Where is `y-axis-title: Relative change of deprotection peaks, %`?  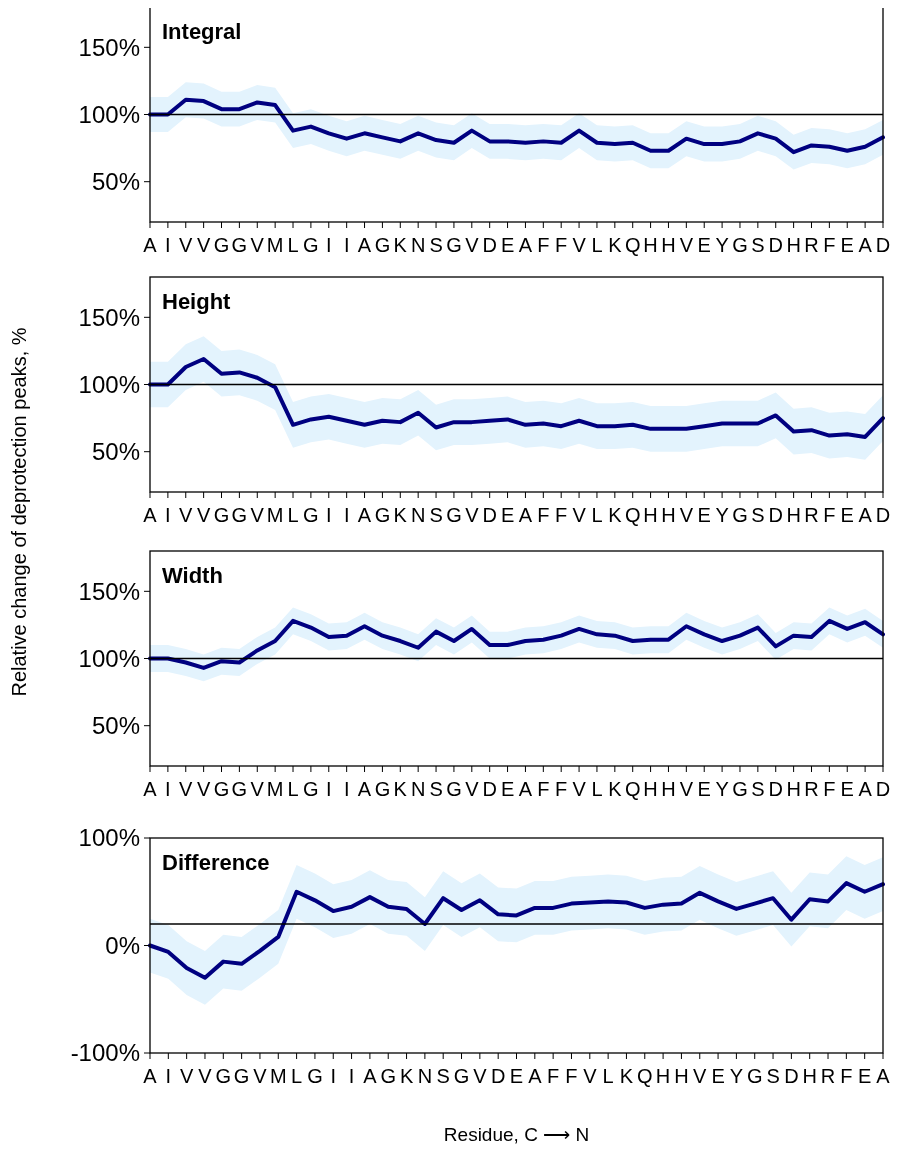
y-axis-title: Relative change of deprotection peaks, % is located at coordinates (19, 512).